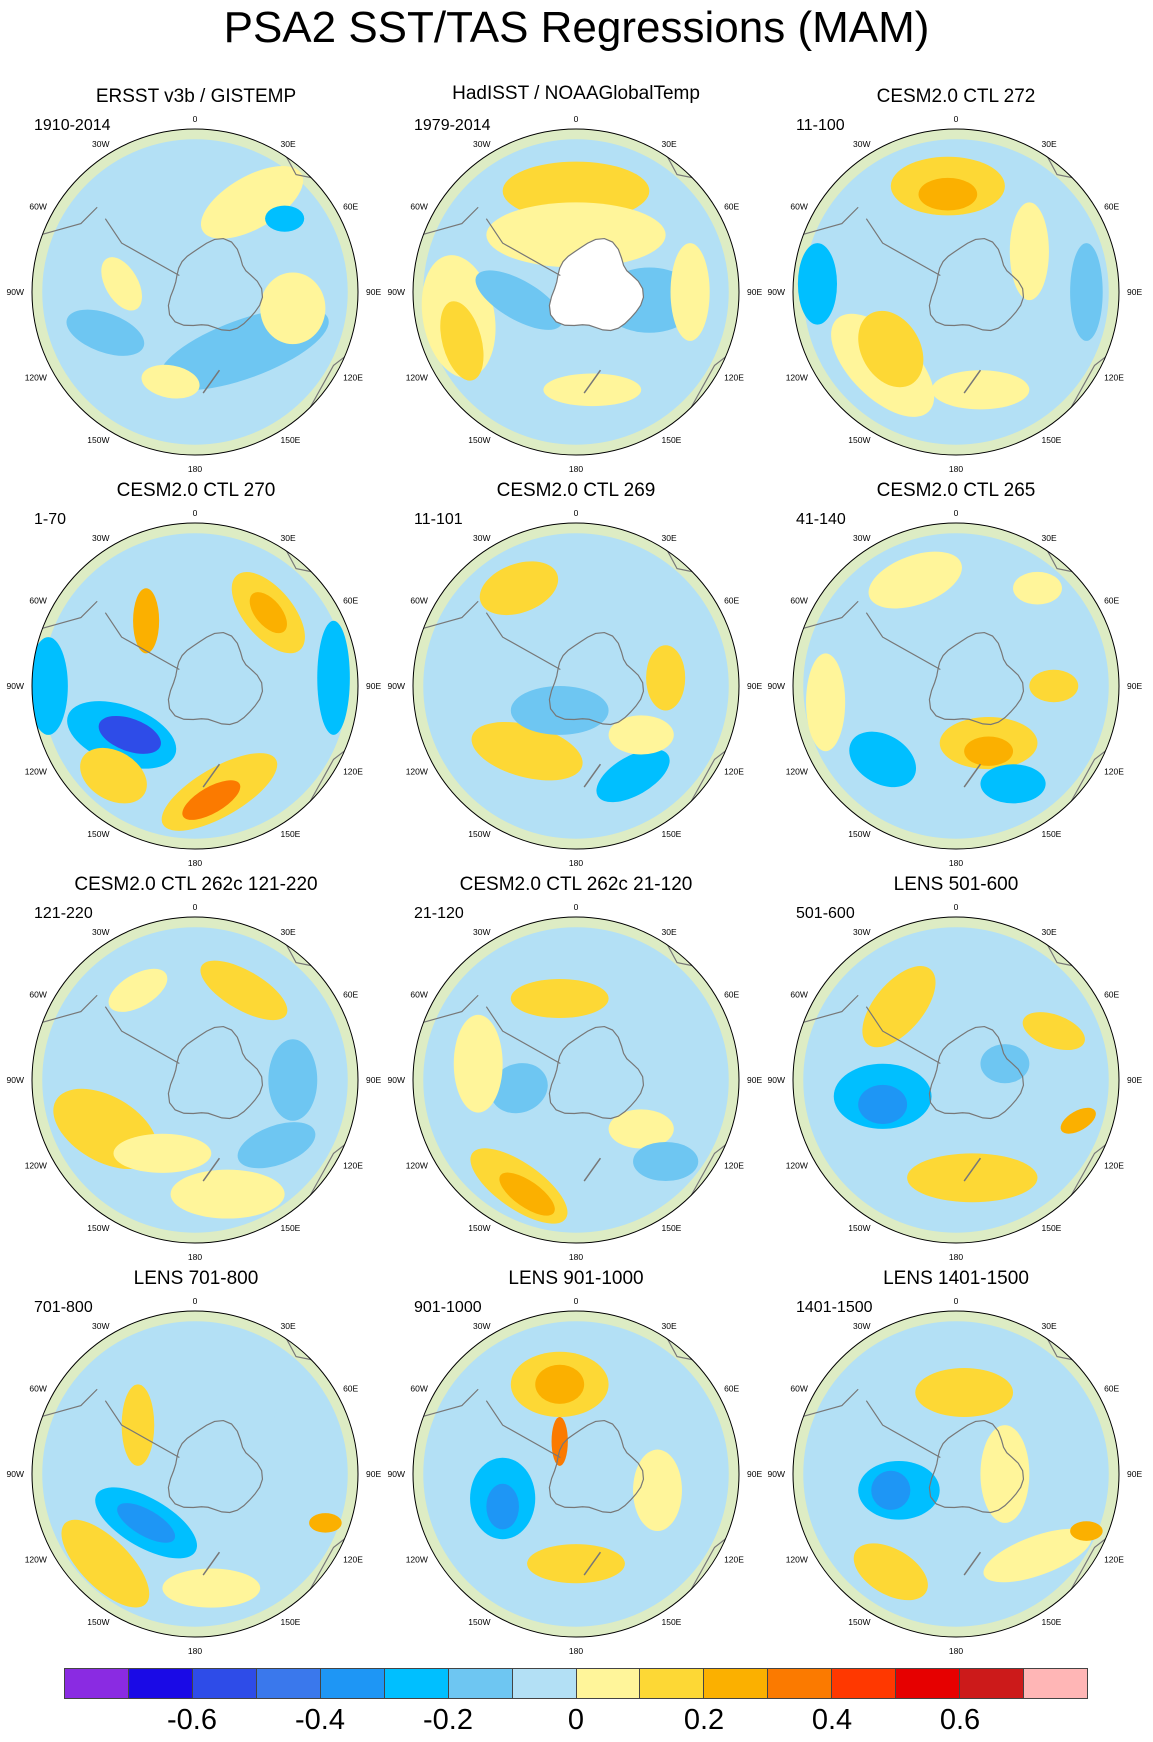  I want to click on anomaly-band, so click(956, 1080).